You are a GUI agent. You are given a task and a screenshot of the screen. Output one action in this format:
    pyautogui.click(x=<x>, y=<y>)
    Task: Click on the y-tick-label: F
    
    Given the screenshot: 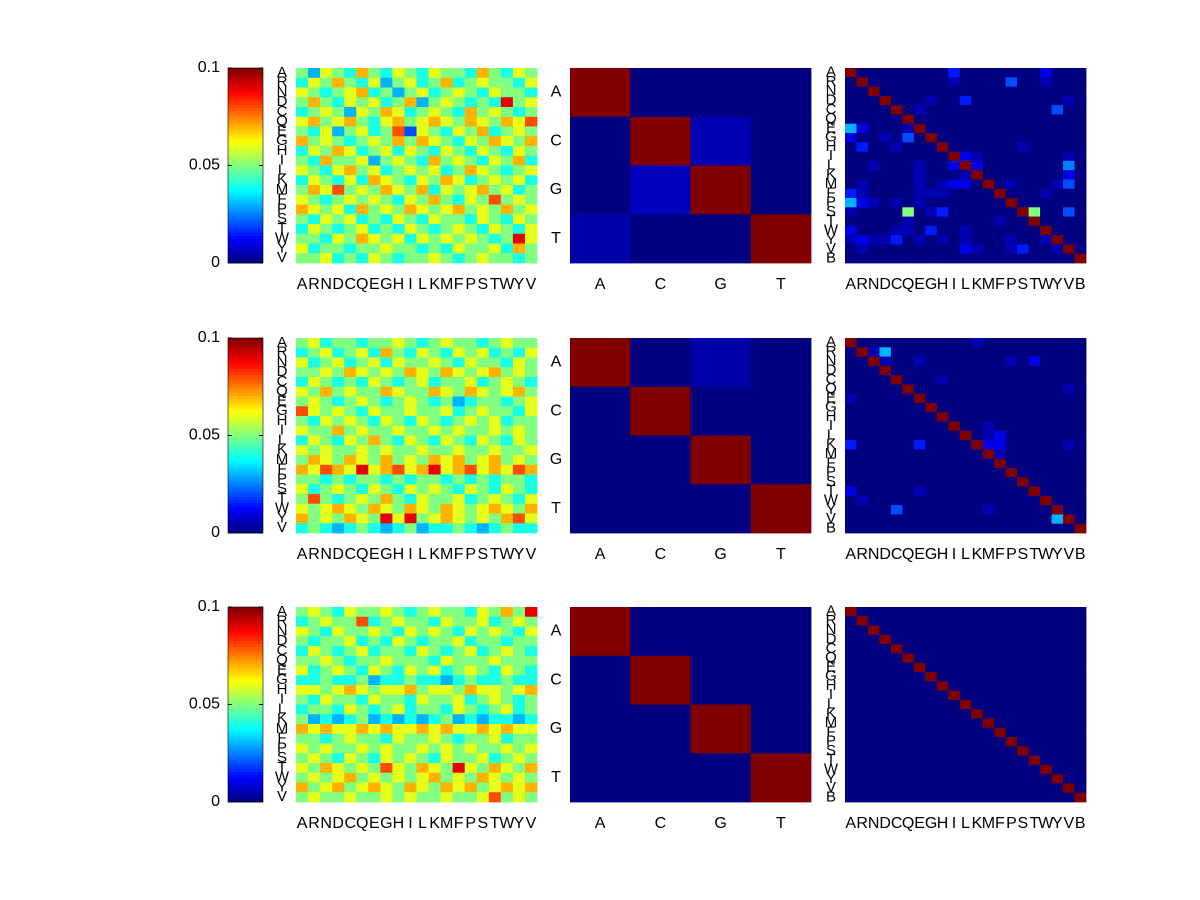 What is the action you would take?
    pyautogui.click(x=281, y=738)
    